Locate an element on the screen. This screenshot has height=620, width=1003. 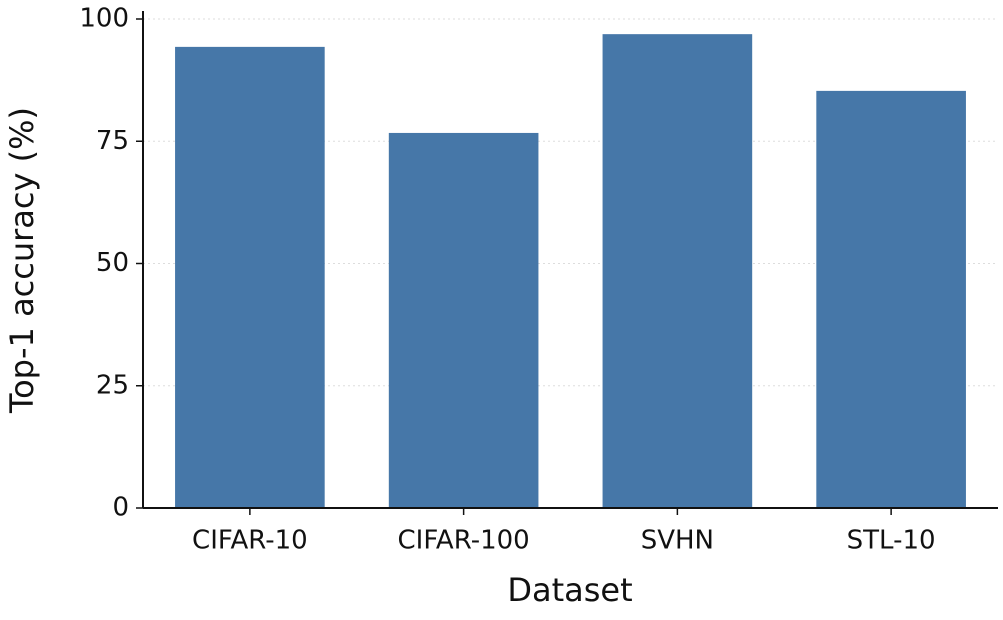
x-tick-label: SVHN is located at coordinates (677, 541).